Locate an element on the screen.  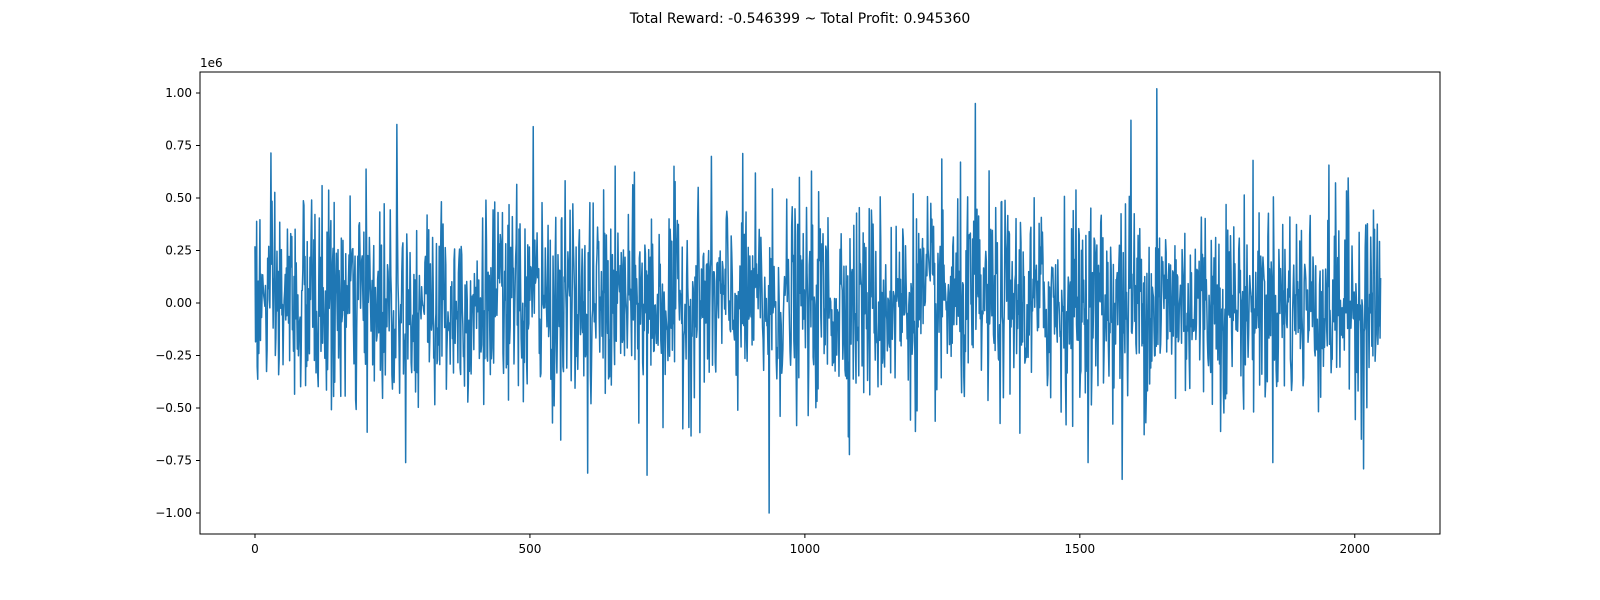
y-axis: −1.00 −0.75 −0.50 −0.25 0.00 0.25 0.50 0.75 1.00 is located at coordinates (177, 303).